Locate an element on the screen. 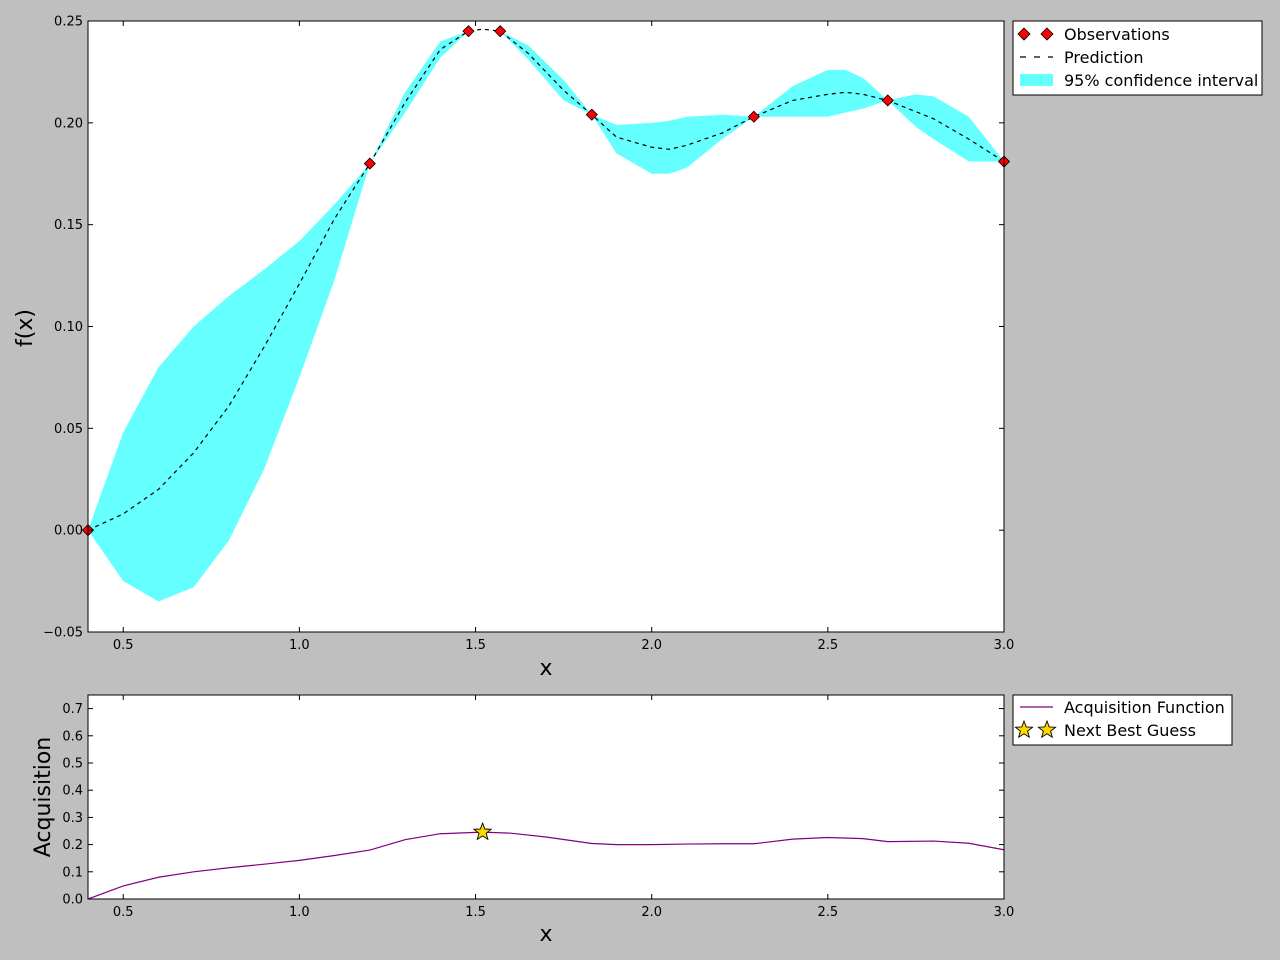 This screenshot has width=1280, height=960. top-xtick-label: 2.0 is located at coordinates (651, 645).